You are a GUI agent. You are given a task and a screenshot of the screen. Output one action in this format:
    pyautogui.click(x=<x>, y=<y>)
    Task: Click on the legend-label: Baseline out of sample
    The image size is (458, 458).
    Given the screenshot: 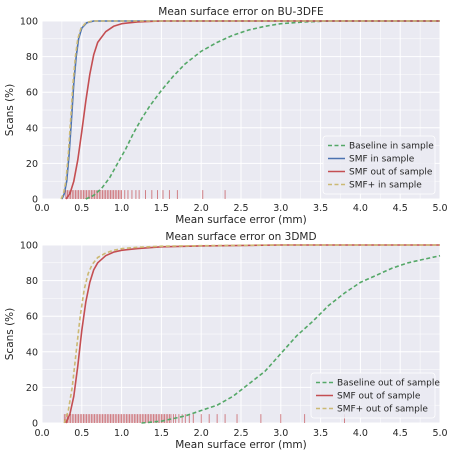 What is the action you would take?
    pyautogui.click(x=388, y=384)
    